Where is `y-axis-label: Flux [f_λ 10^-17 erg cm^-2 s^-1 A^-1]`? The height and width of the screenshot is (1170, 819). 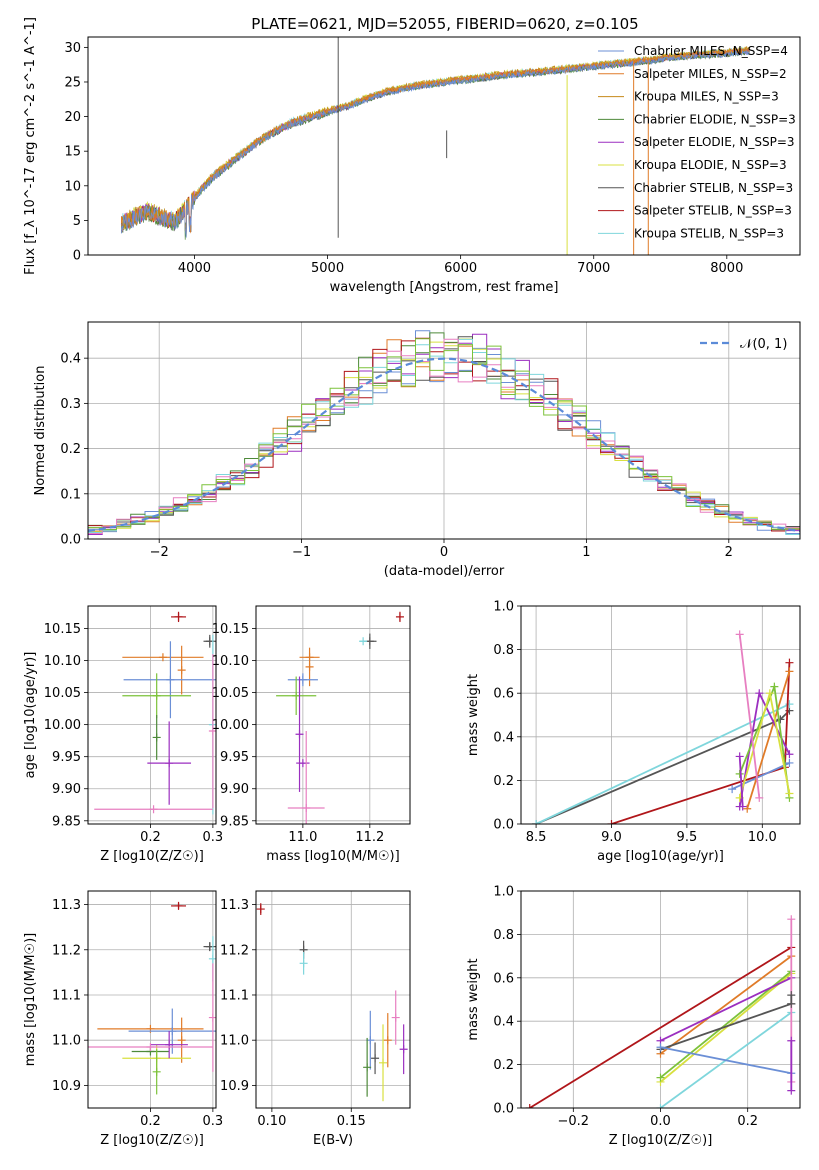
y-axis-label: Flux [f_λ 10^-17 erg cm^-2 s^-1 A^-1] is located at coordinates (30, 146).